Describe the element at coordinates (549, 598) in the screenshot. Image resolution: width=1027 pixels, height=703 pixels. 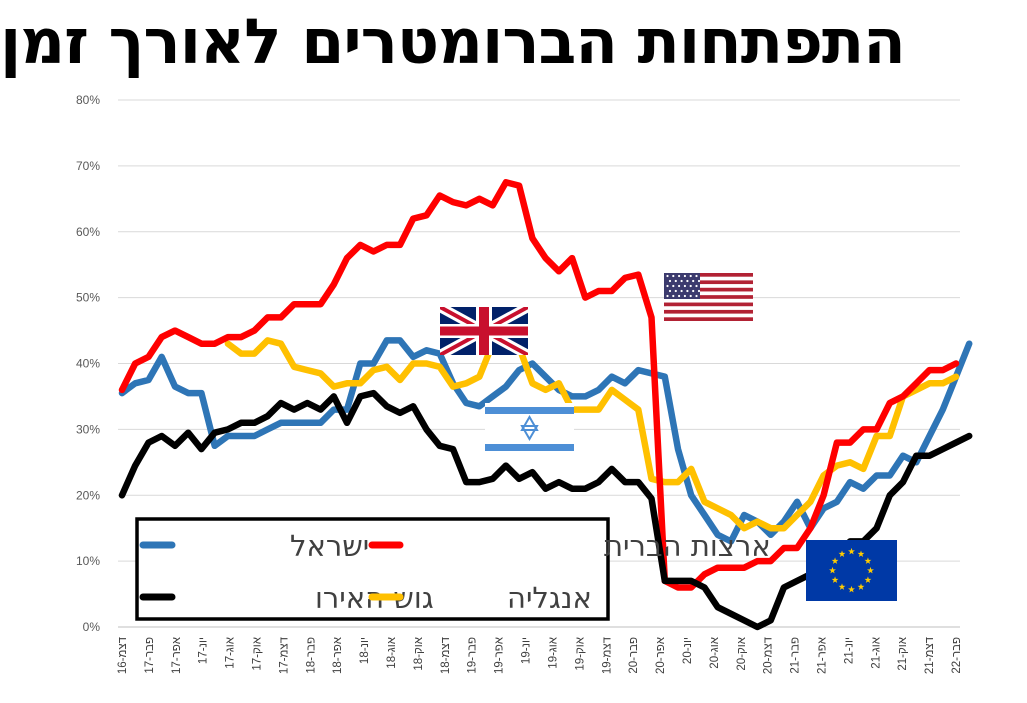
I see `legend-label-uk: אנגליה` at that location.